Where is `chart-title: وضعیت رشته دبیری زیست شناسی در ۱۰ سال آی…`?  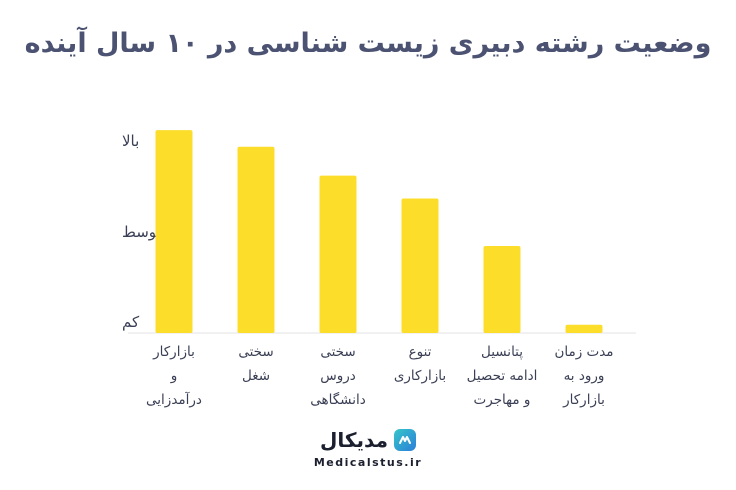
chart-title: وضعیت رشته دبیری زیست شناسی در ۱۰ سال آی… is located at coordinates (368, 43).